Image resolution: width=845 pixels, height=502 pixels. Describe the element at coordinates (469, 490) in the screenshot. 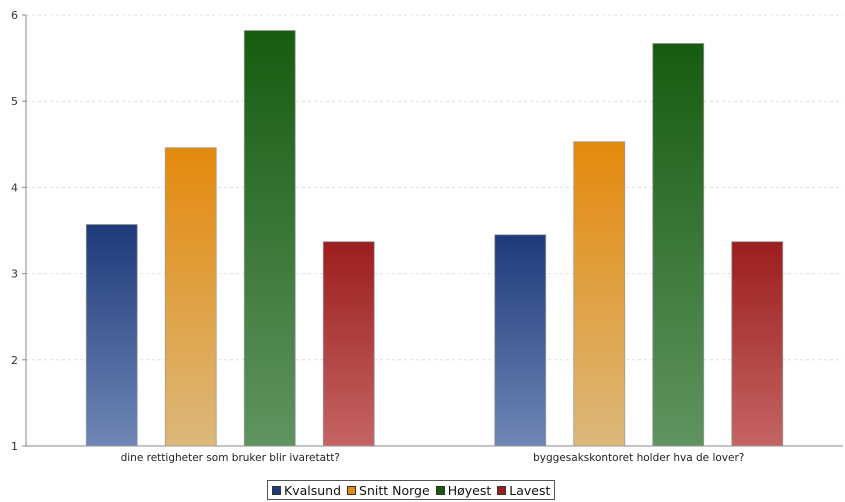

I see `legend-label: Høyest` at that location.